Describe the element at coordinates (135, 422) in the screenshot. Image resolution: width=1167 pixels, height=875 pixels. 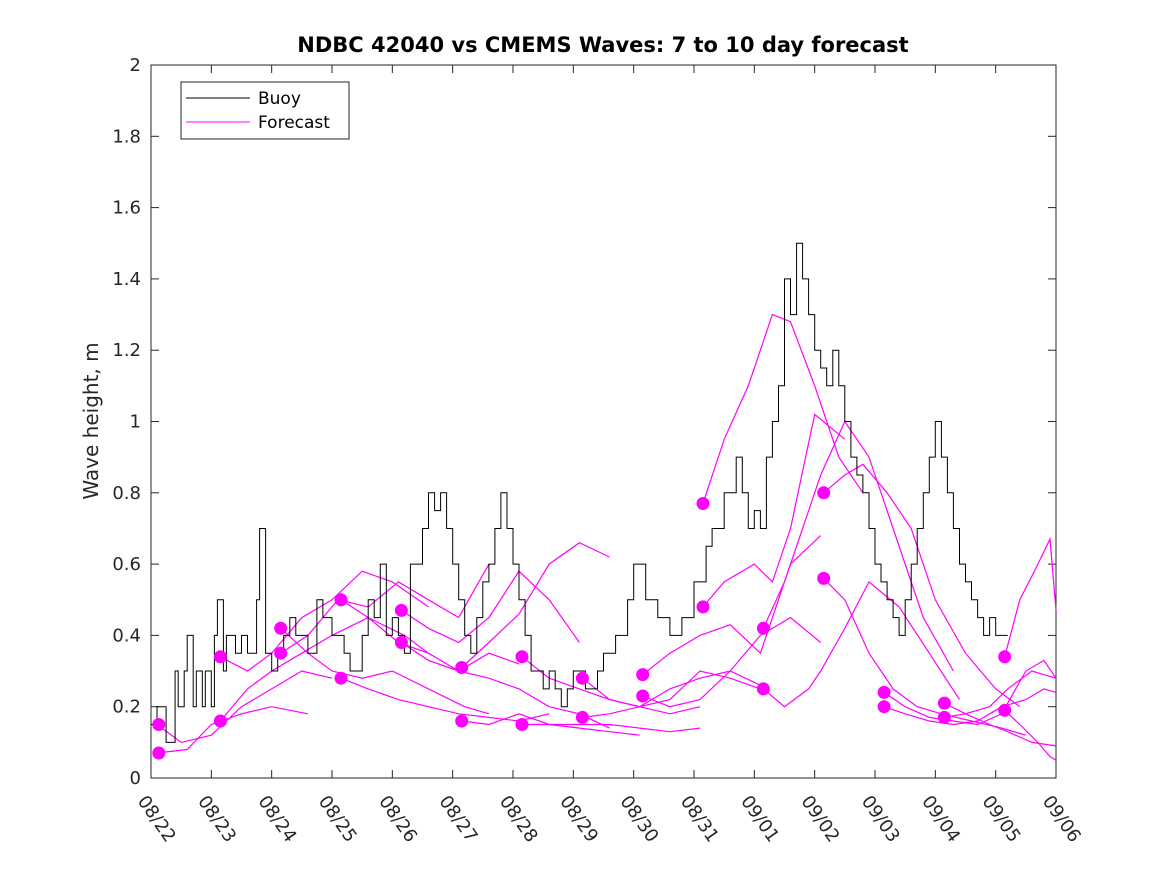
I see `y-tick-label: 1` at that location.